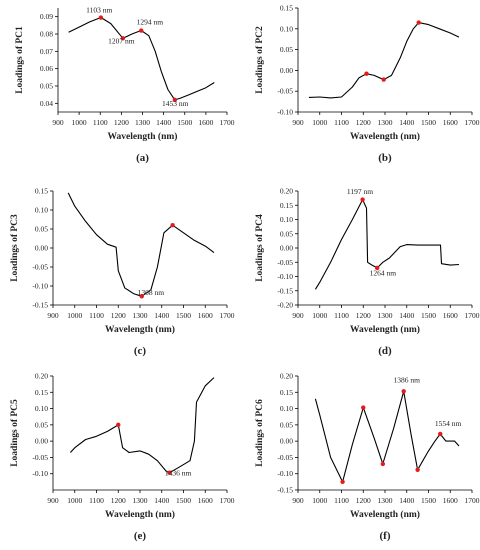 This screenshot has height=550, width=480. I want to click on peak-annotation: 1453 nm, so click(175, 103).